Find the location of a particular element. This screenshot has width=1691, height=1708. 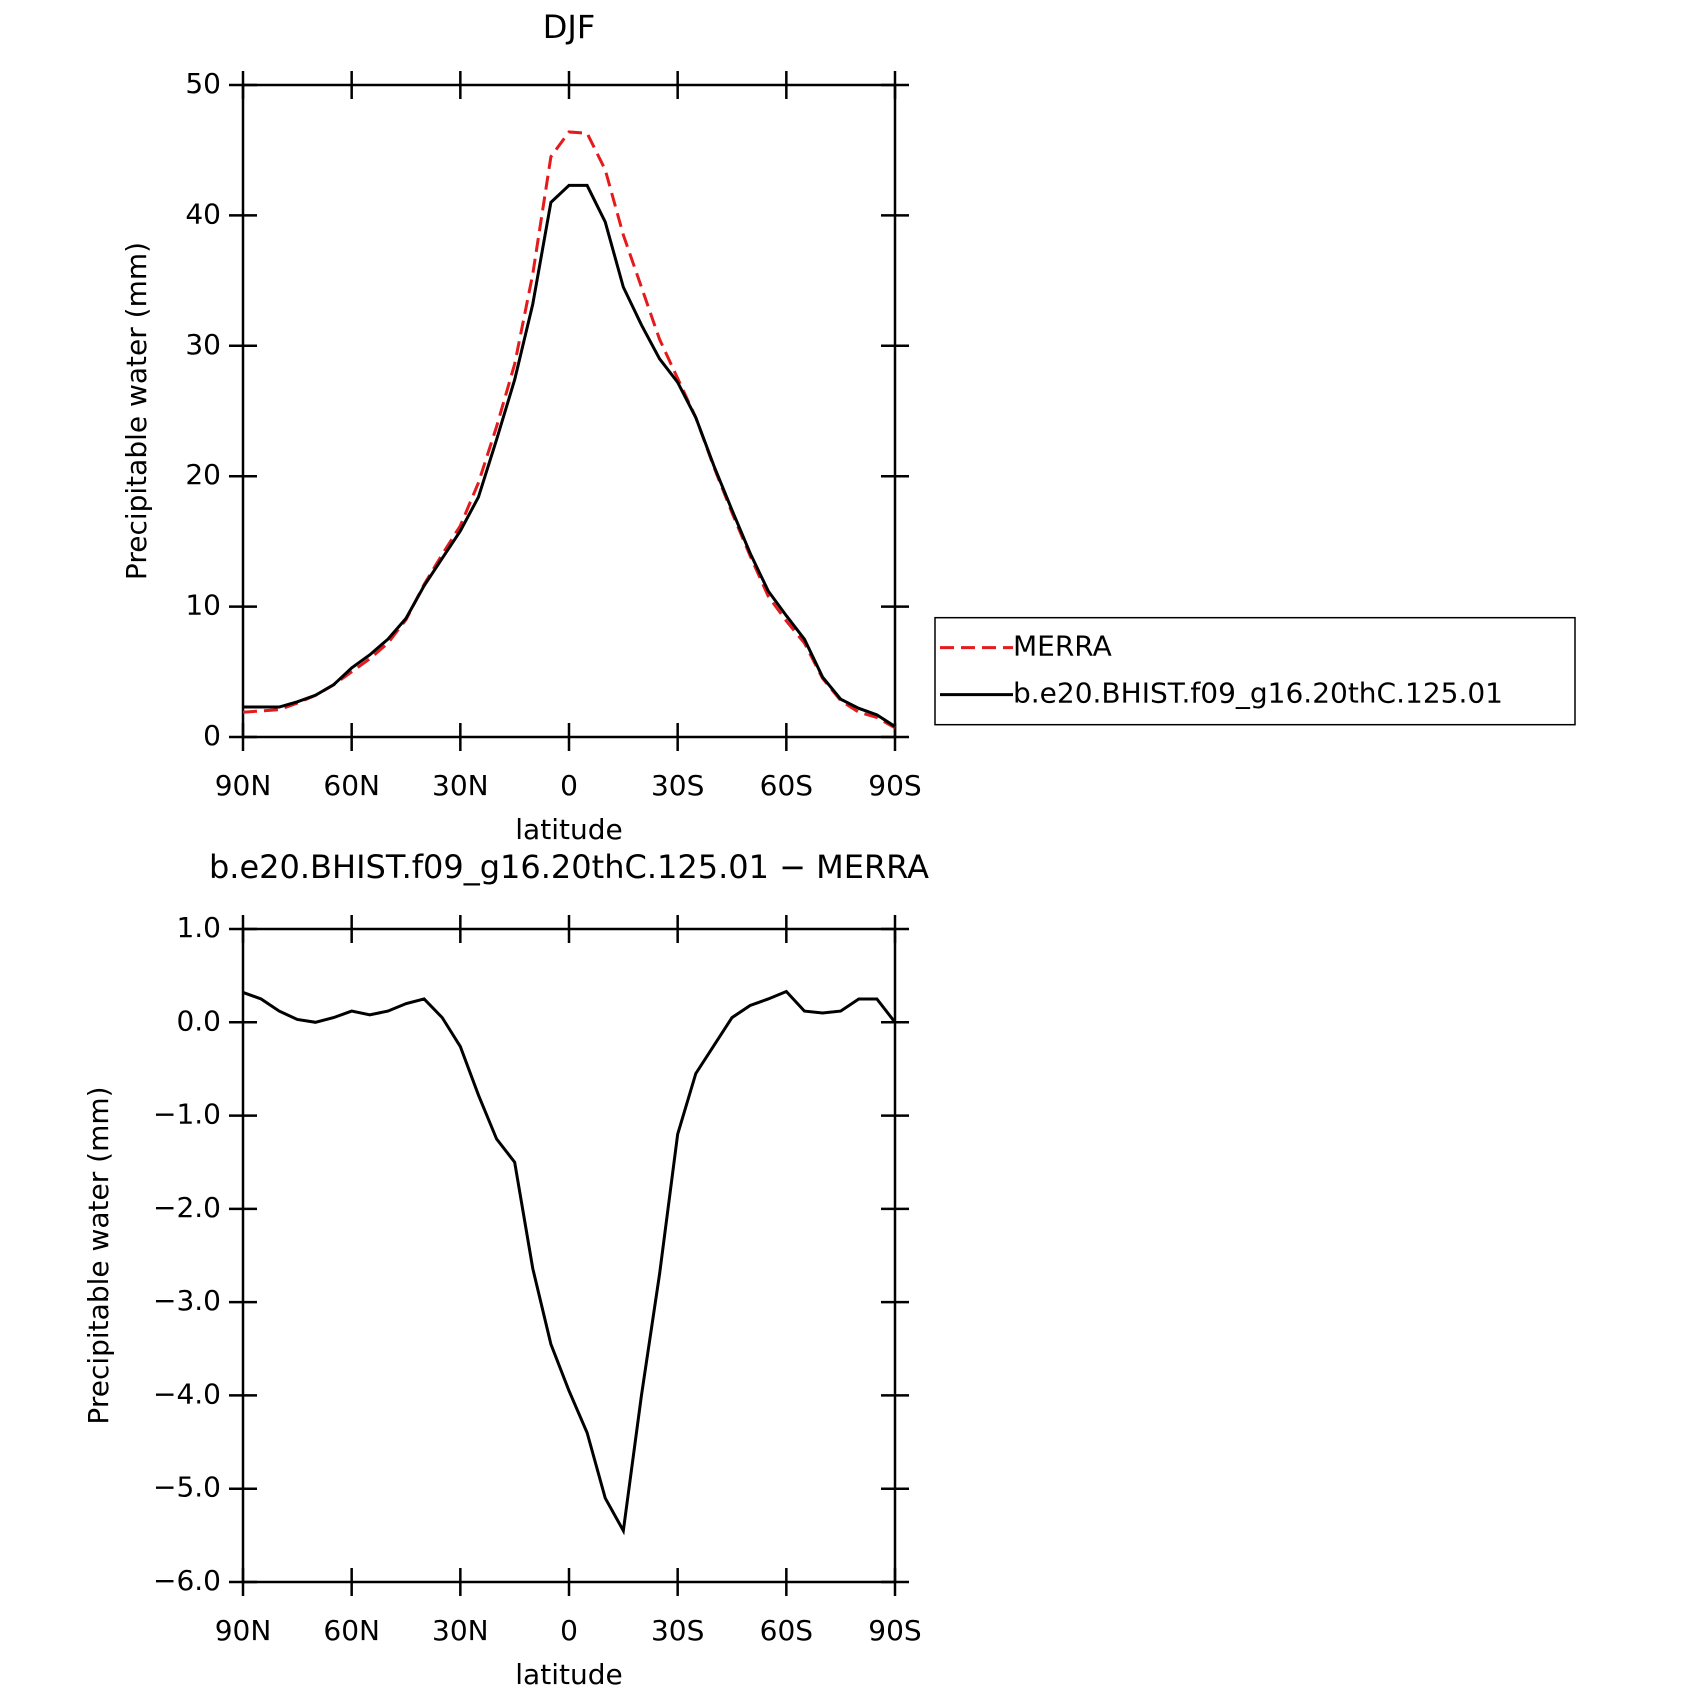

y-tick-label: 50 is located at coordinates (203, 83).